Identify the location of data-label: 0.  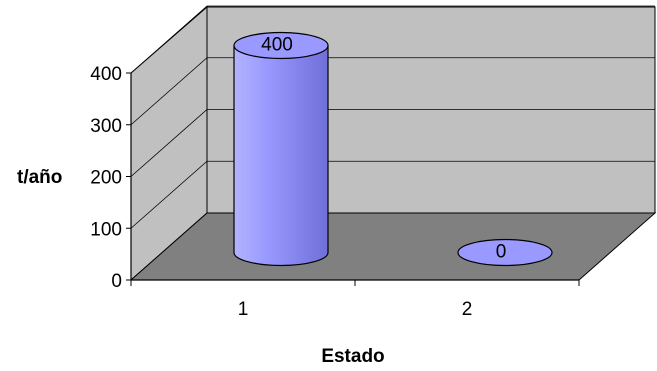
(501, 252).